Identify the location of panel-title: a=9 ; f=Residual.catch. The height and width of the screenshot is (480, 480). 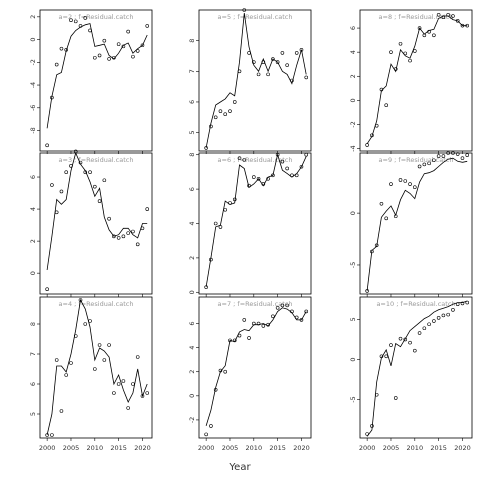
(416, 160).